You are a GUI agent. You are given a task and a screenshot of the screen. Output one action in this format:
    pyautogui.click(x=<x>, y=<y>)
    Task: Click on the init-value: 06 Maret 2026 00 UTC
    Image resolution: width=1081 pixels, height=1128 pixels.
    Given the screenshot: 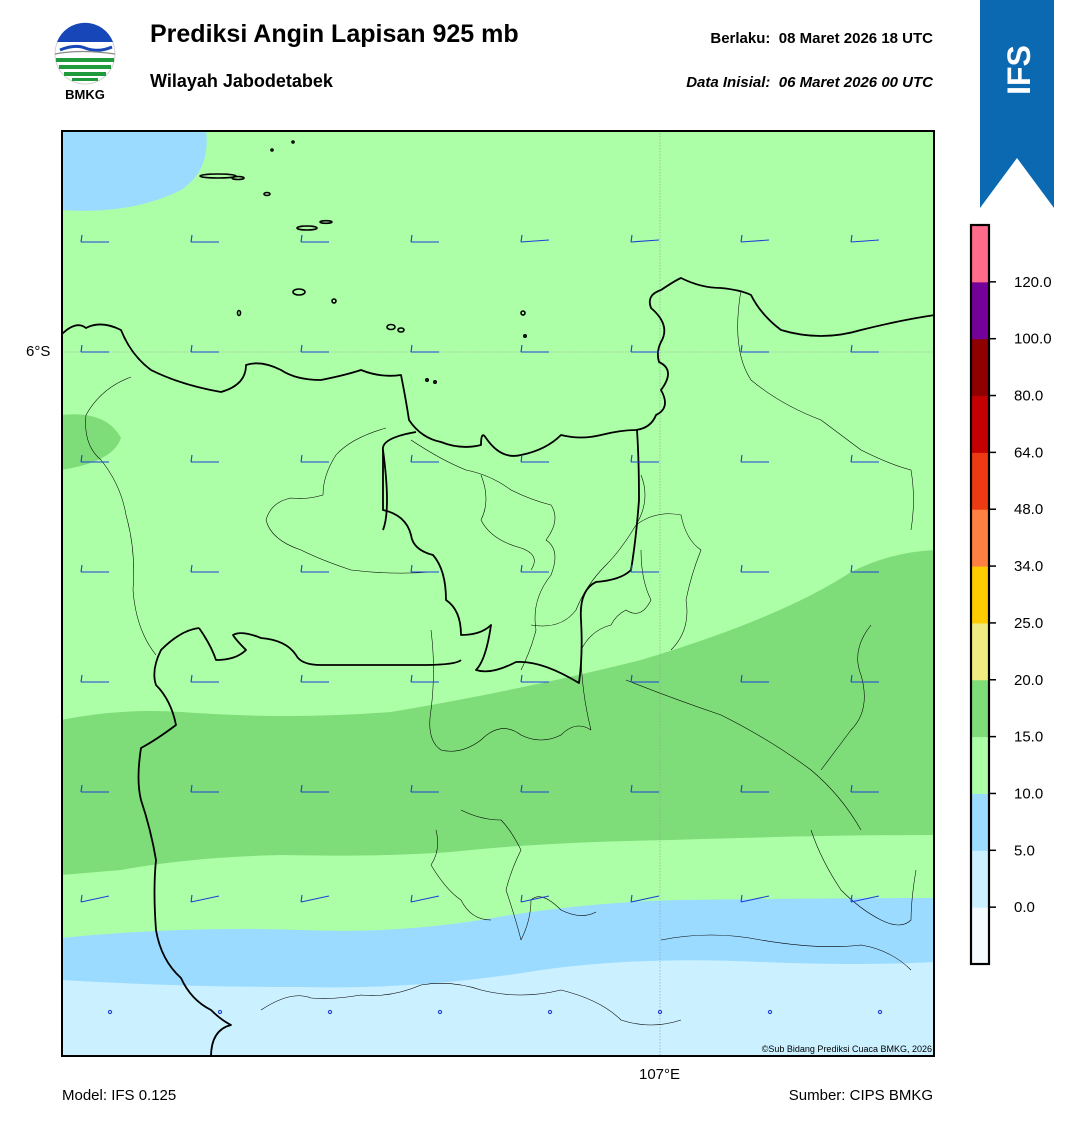 What is the action you would take?
    pyautogui.click(x=855, y=82)
    